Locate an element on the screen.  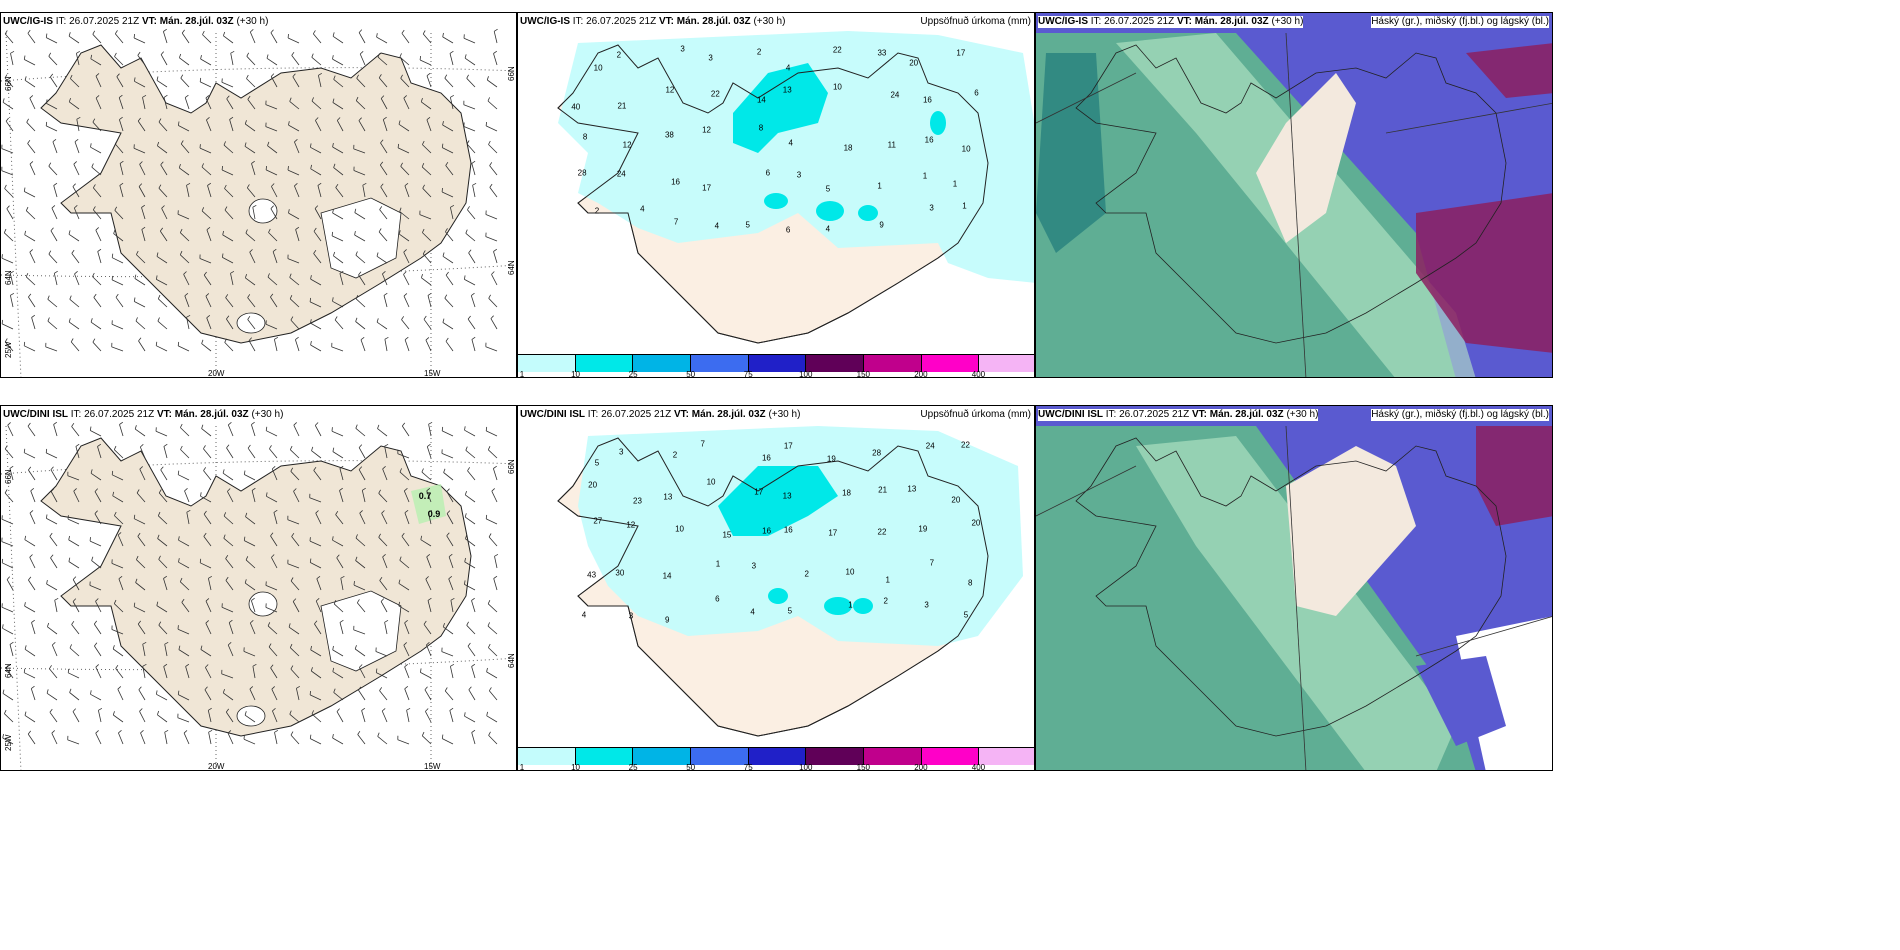
precip-colorbar is located at coordinates (776, 363).